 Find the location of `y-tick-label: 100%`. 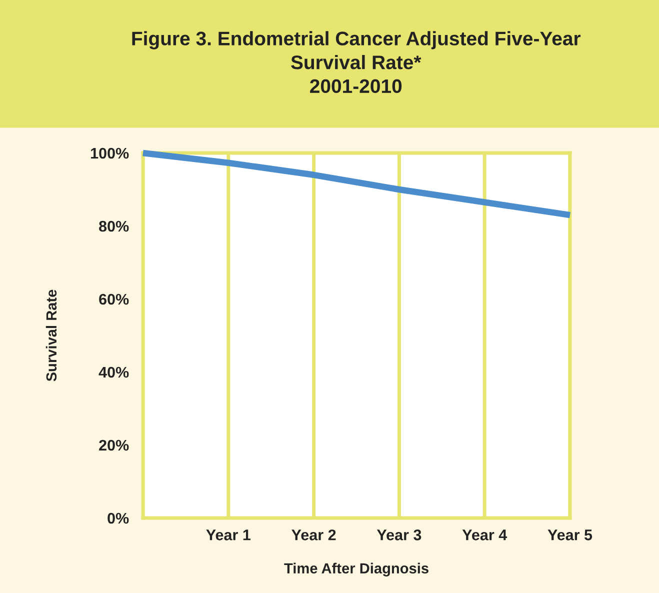

y-tick-label: 100% is located at coordinates (110, 153).